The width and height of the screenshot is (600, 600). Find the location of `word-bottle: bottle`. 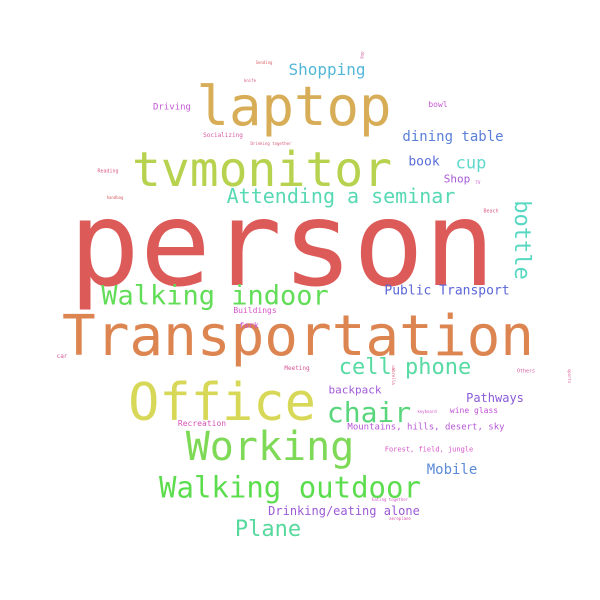

word-bottle: bottle is located at coordinates (521, 240).